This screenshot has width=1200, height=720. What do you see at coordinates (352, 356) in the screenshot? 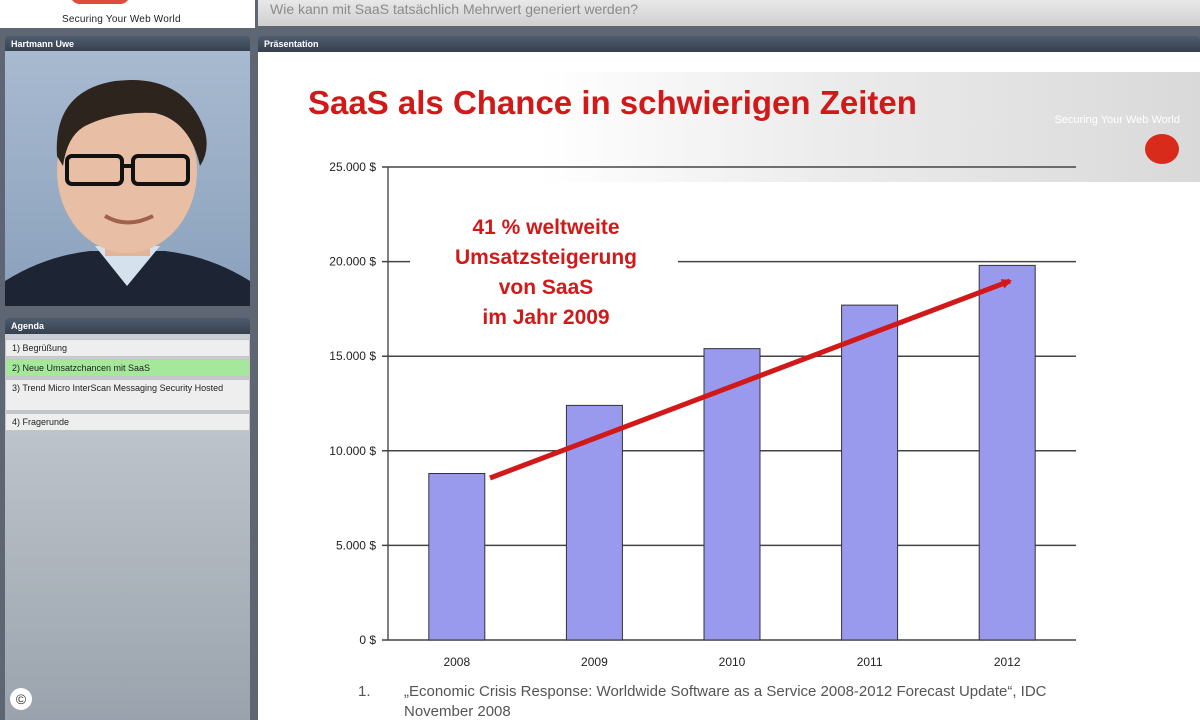
I see `y-tick-label: 15.000 $` at bounding box center [352, 356].